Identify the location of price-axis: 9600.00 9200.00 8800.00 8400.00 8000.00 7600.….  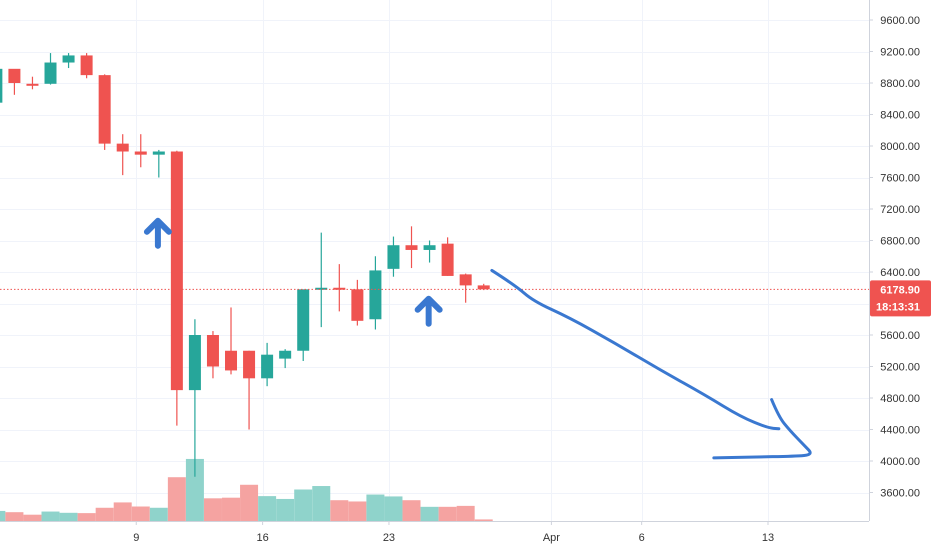
(894, 260).